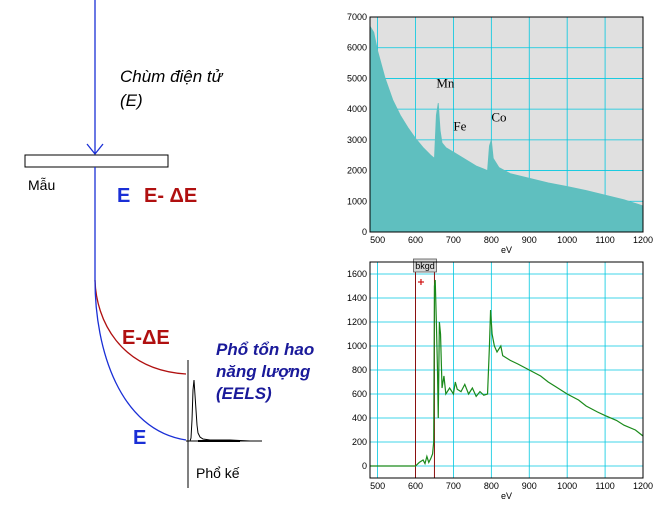 Image resolution: width=657 pixels, height=506 pixels. I want to click on beam-arrowhead, so click(95, 149).